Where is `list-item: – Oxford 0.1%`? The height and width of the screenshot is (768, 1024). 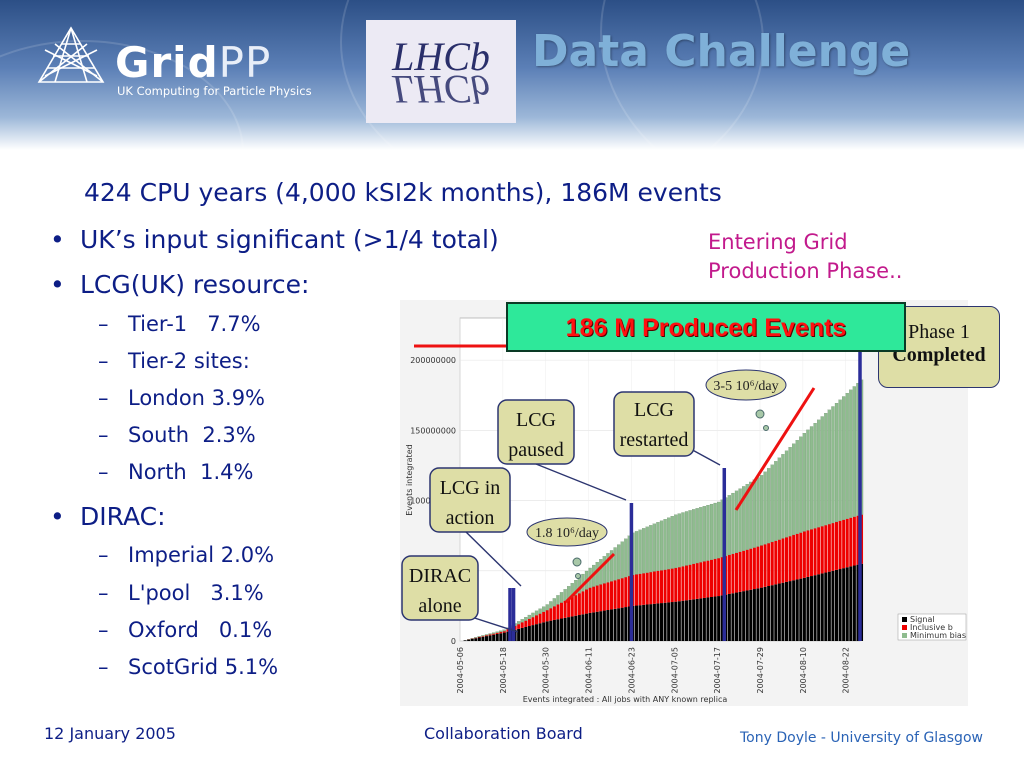
list-item: – Oxford 0.1% is located at coordinates (185, 630).